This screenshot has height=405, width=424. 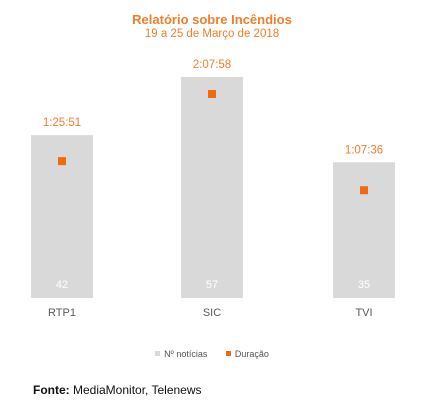 What do you see at coordinates (363, 313) in the screenshot?
I see `category-label-tvi: TVI` at bounding box center [363, 313].